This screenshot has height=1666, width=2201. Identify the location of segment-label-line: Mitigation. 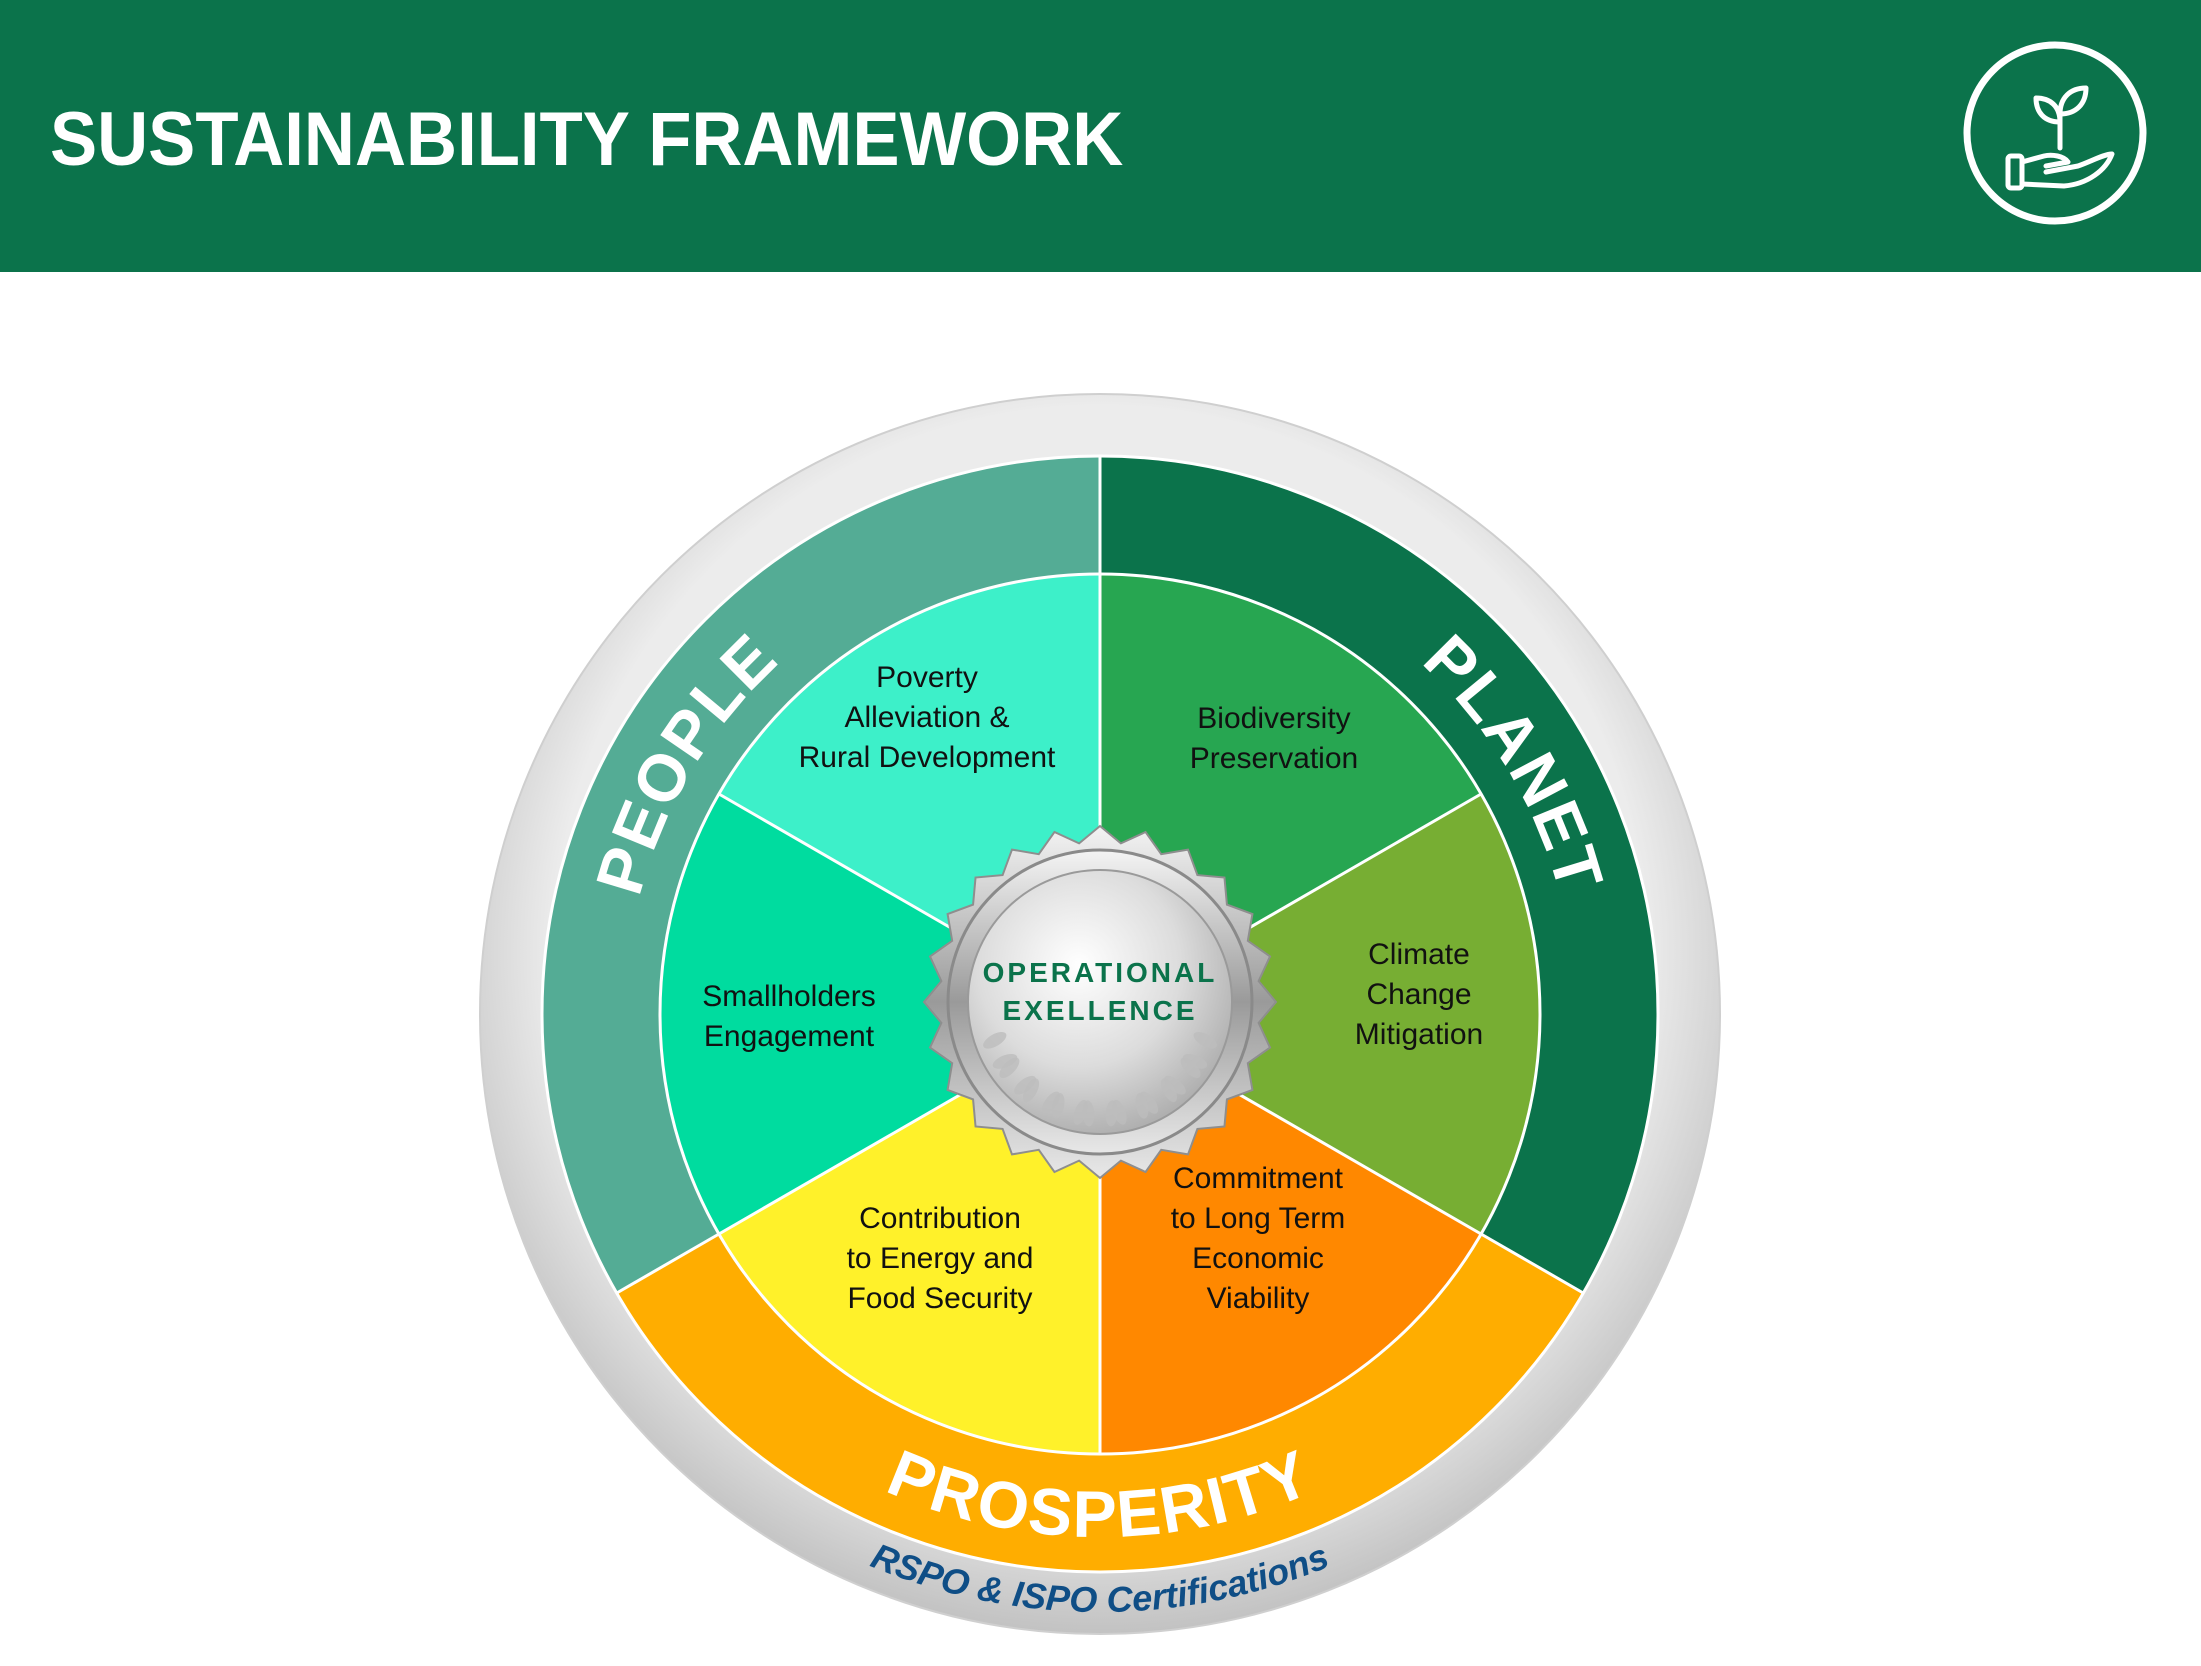
(1419, 1034).